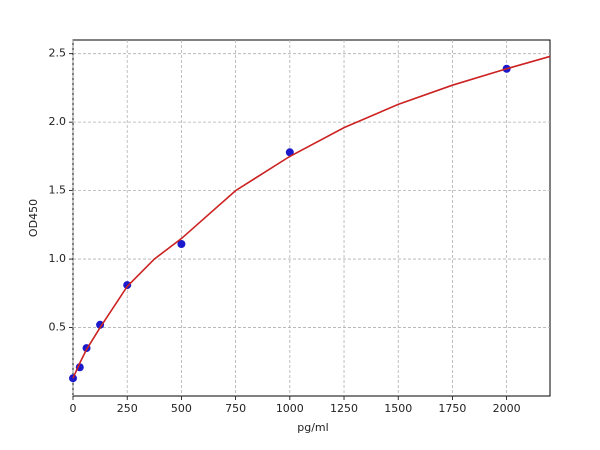  Describe the element at coordinates (58, 190) in the screenshot. I see `y-tick-label: 1.5` at that location.